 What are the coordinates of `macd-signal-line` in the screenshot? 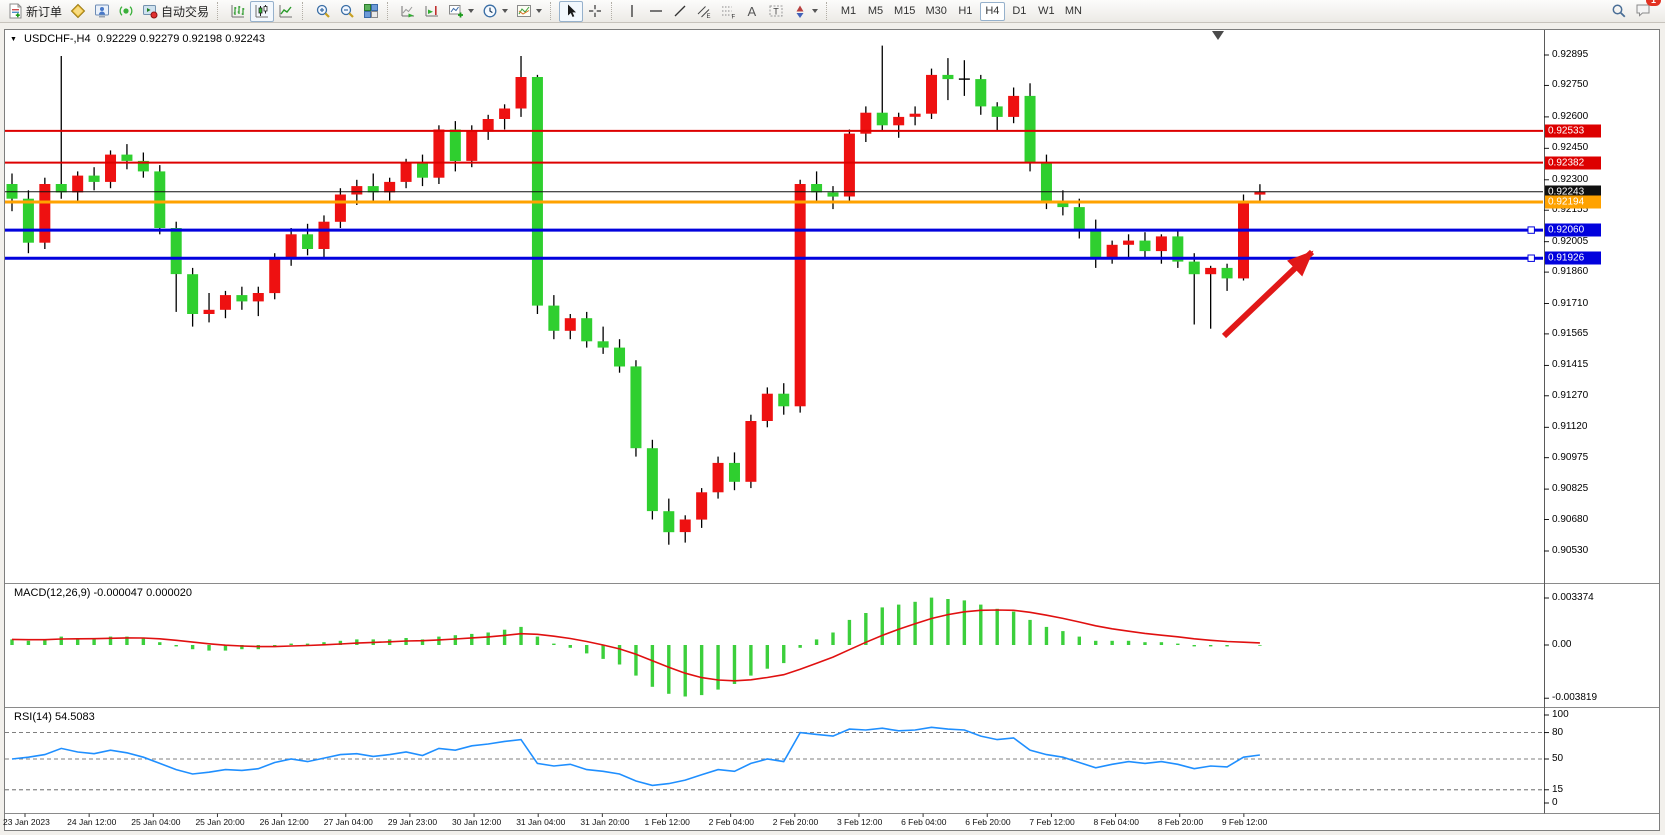 It's located at (635, 645).